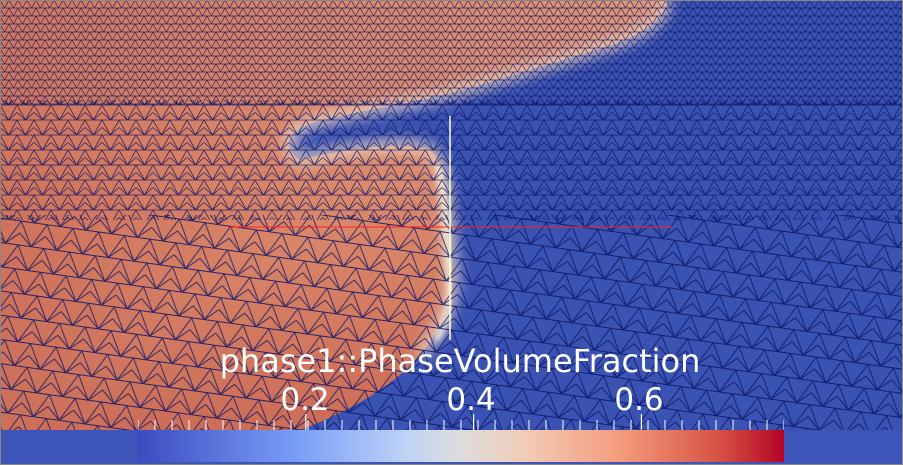 The image size is (903, 465). I want to click on colorbar-tick-label: 0.2, so click(305, 400).